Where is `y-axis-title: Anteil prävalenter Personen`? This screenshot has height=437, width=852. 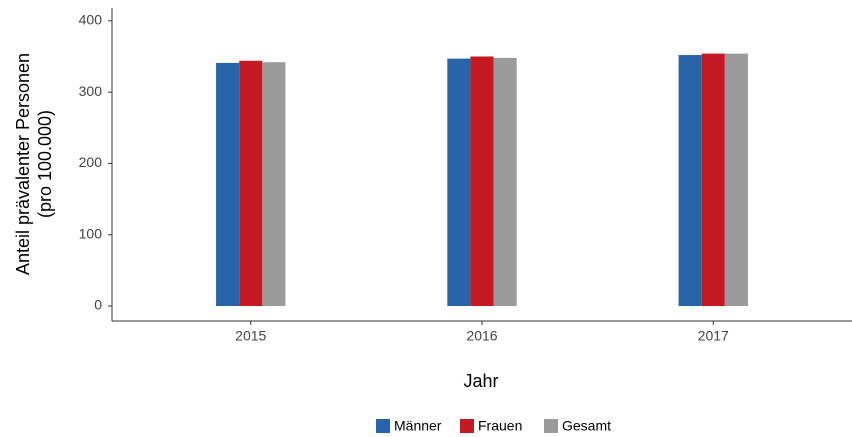
y-axis-title: Anteil prävalenter Personen is located at coordinates (23, 164).